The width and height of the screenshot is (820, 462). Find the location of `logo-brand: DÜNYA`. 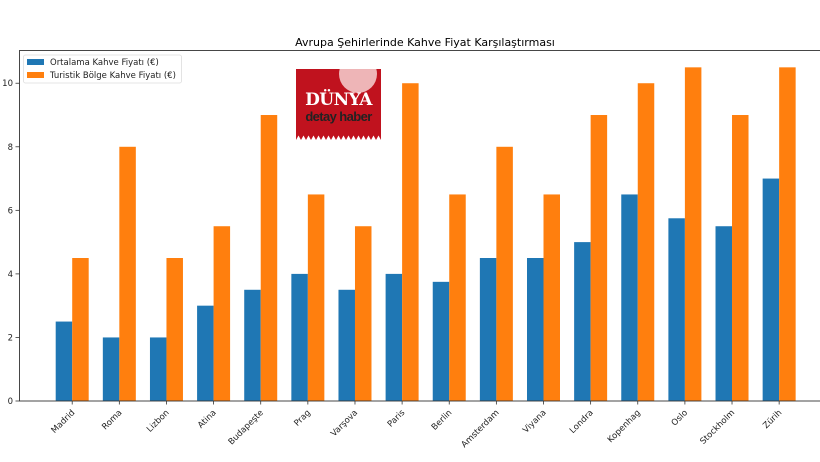

logo-brand: DÜNYA is located at coordinates (338, 100).